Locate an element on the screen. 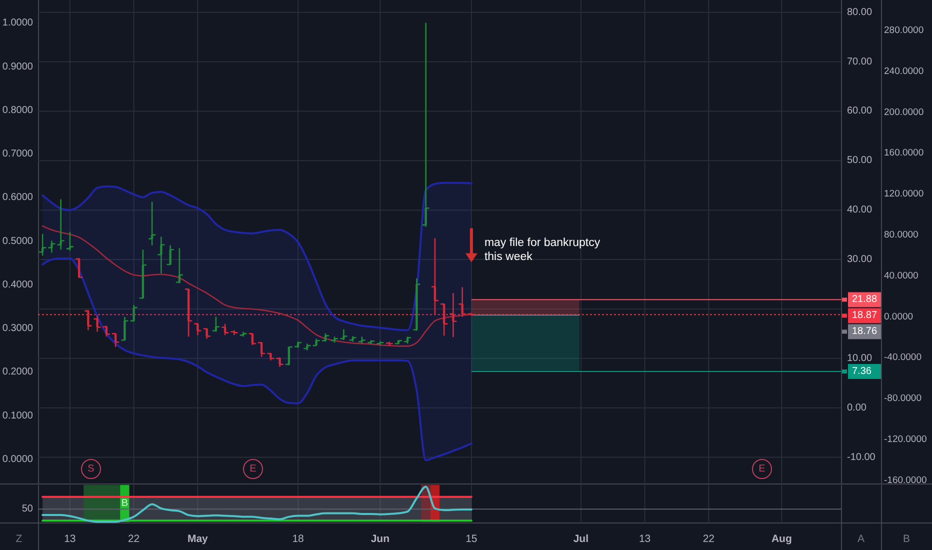  y-tick-label: 10.00 is located at coordinates (859, 358).